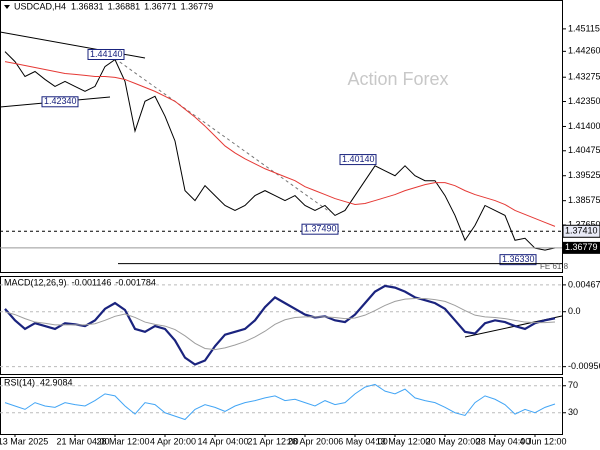 This screenshot has width=600, height=450. Describe the element at coordinates (584, 28) in the screenshot. I see `y-tick-label: 1.45115` at that location.